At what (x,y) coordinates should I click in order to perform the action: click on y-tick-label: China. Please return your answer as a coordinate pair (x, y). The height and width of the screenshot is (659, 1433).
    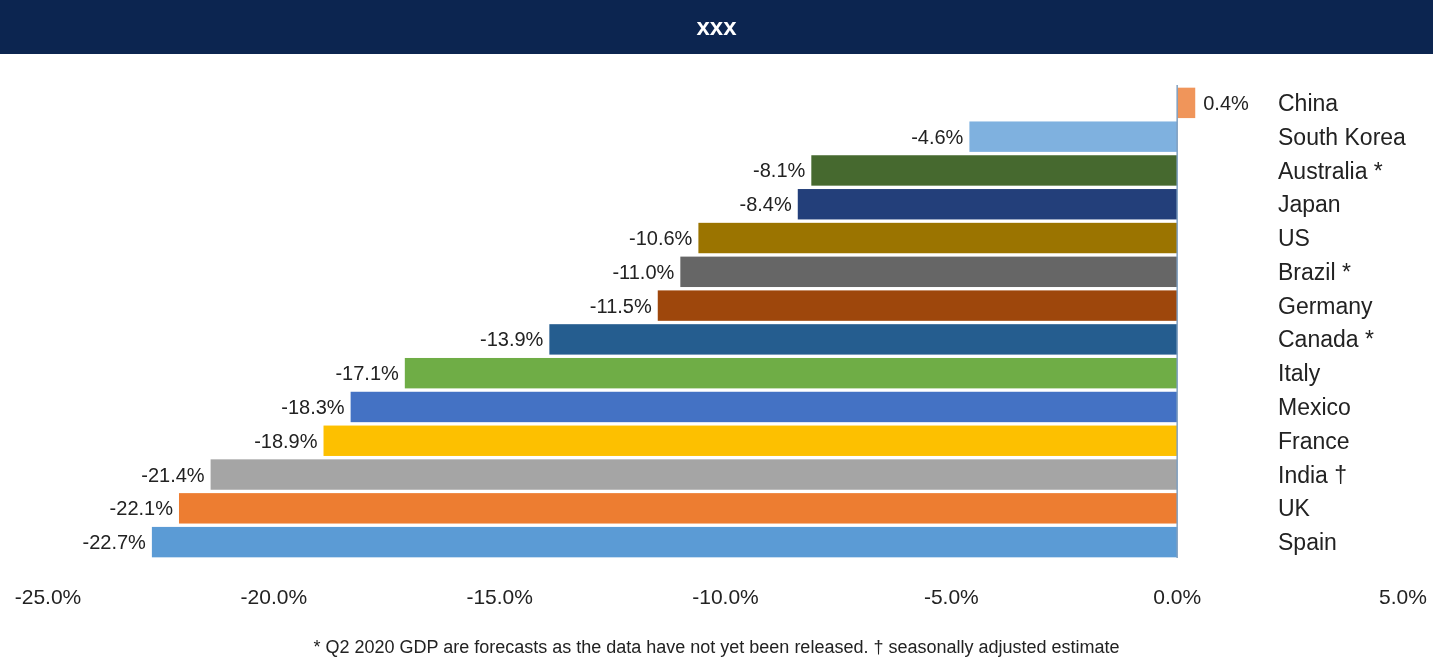
    Looking at the image, I should click on (1308, 102).